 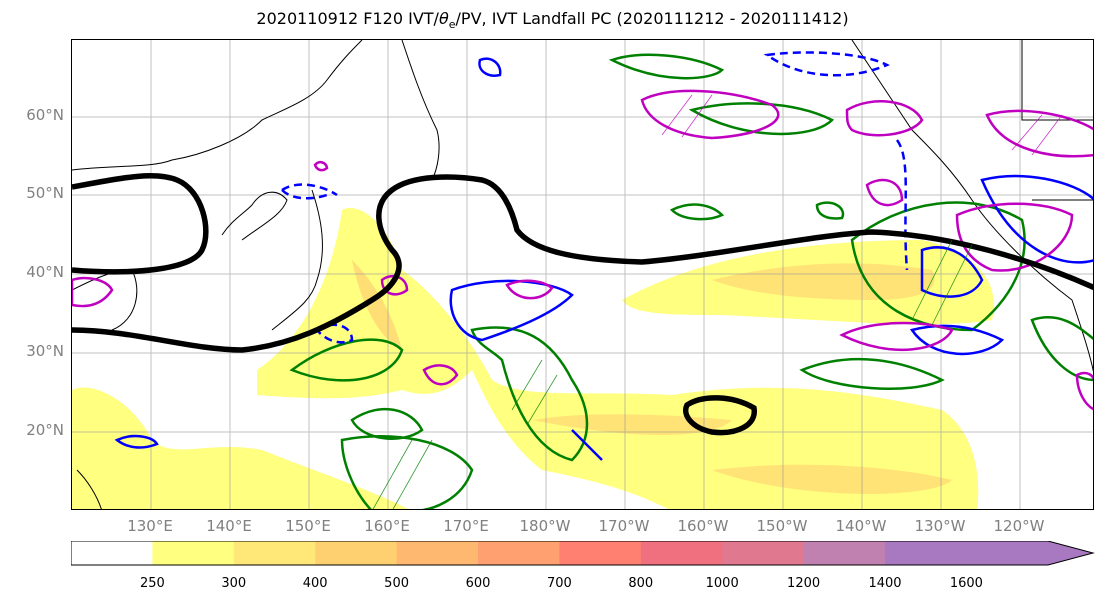 What do you see at coordinates (45, 193) in the screenshot?
I see `lat-label-50n: 50°N` at bounding box center [45, 193].